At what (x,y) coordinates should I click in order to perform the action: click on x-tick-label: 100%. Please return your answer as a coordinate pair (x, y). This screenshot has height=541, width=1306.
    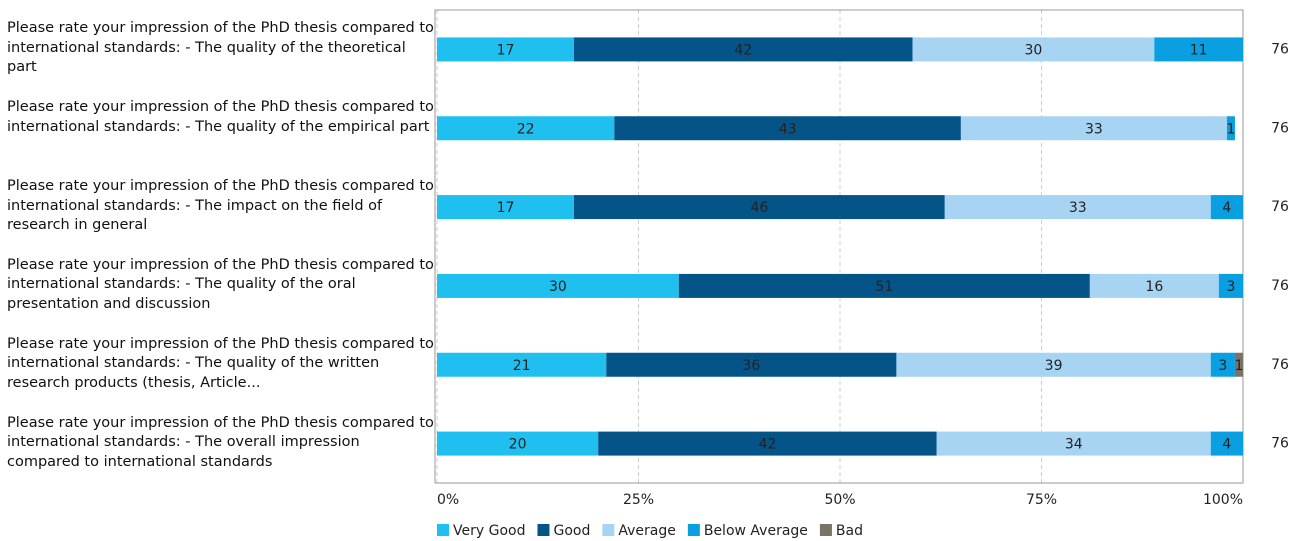
    Looking at the image, I should click on (1223, 500).